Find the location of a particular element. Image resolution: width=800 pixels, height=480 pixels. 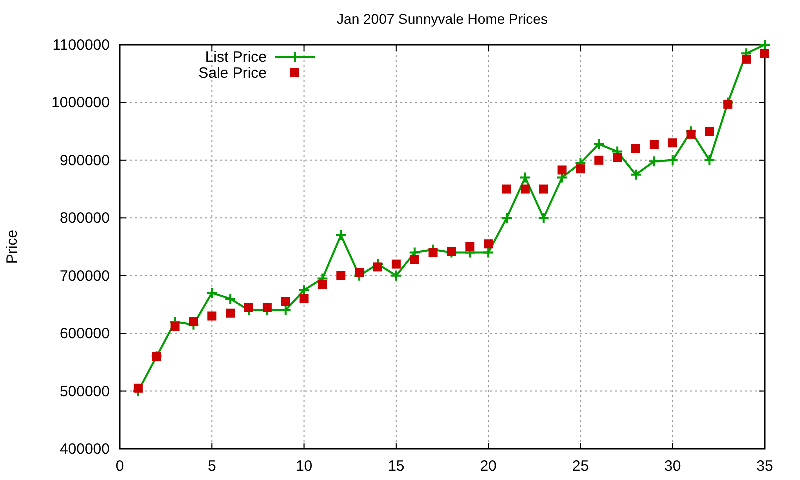

y-tick-label: 1100000 is located at coordinates (81, 45).